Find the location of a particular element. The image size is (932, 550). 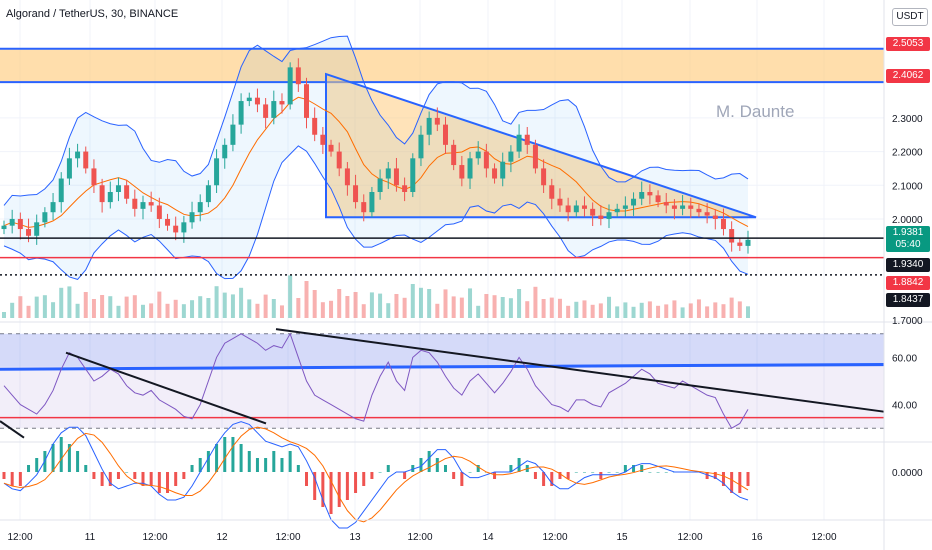

price-tick-label: 2.1000 is located at coordinates (907, 186).